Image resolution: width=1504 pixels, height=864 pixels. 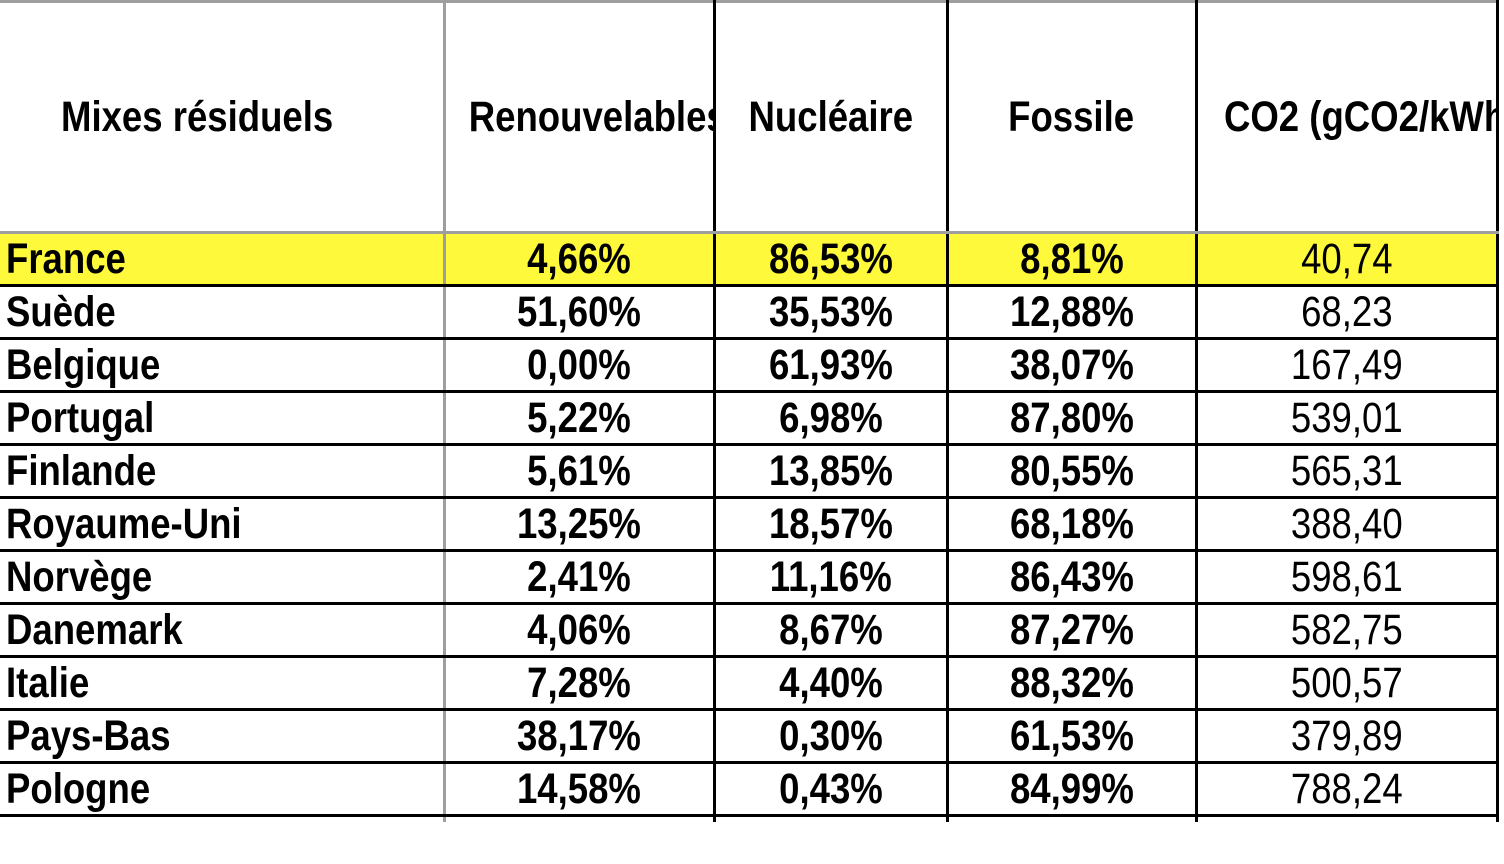 I want to click on co2-cell: 40,74, so click(x=1347, y=259).